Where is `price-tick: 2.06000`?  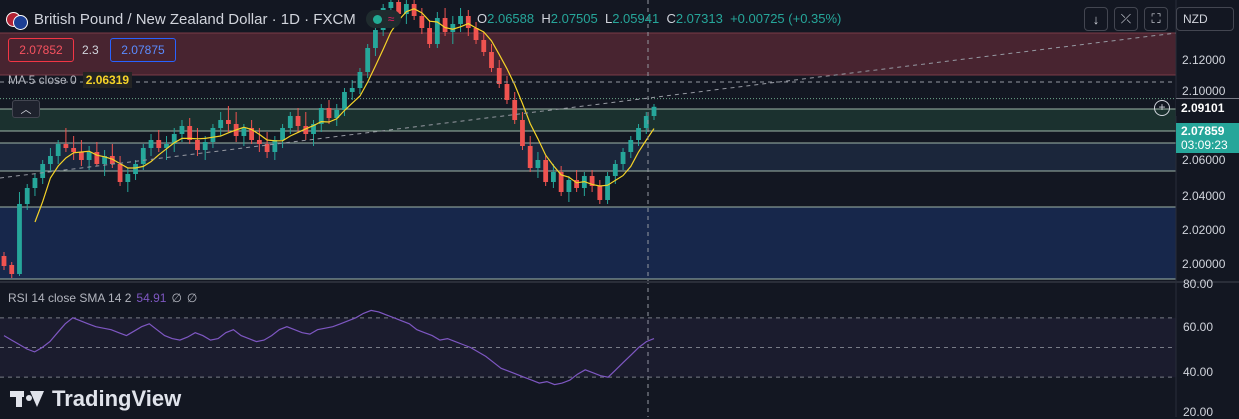 price-tick: 2.06000 is located at coordinates (1204, 160).